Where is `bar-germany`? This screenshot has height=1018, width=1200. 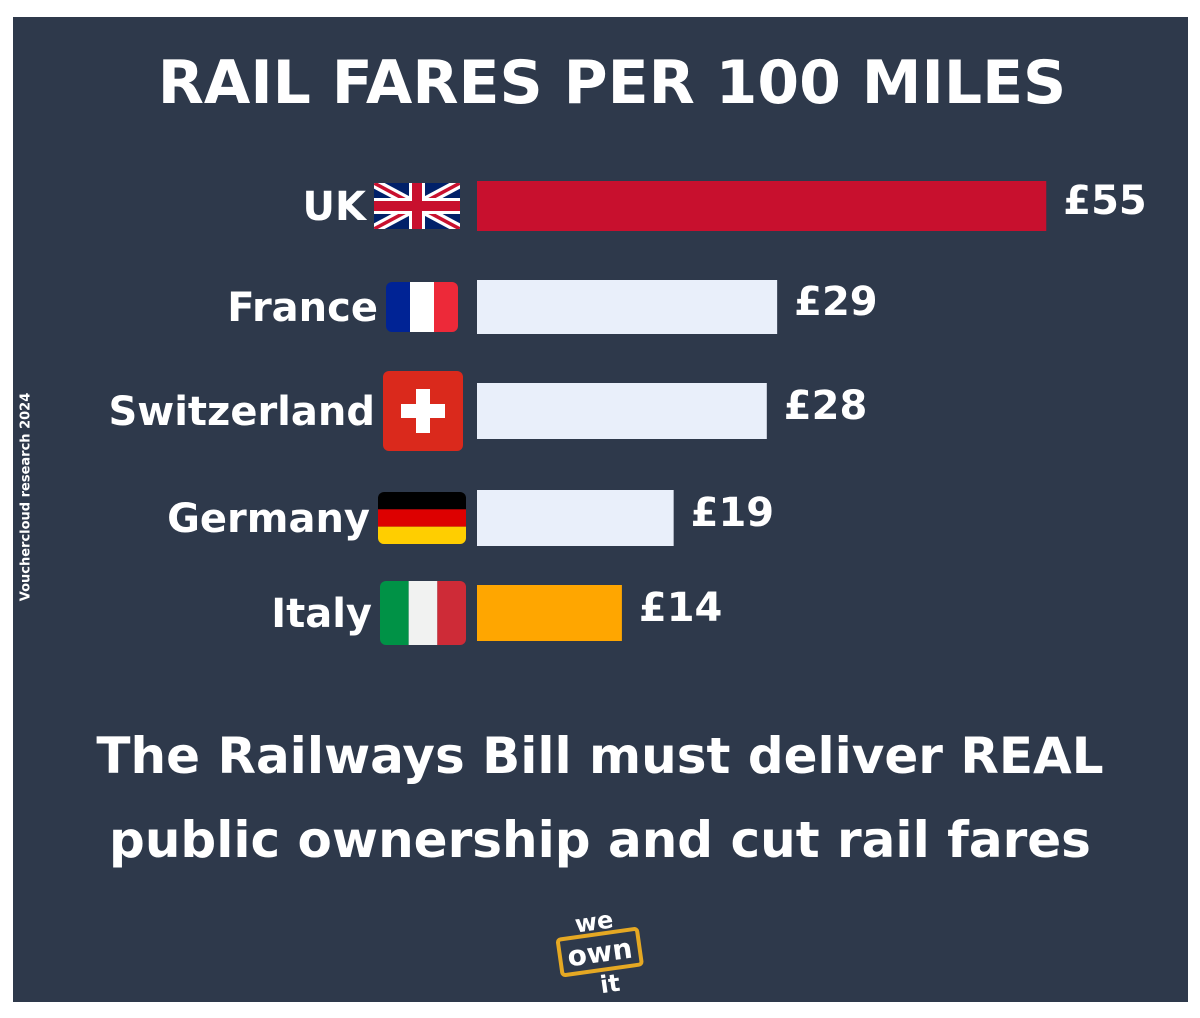
bar-germany is located at coordinates (575, 518).